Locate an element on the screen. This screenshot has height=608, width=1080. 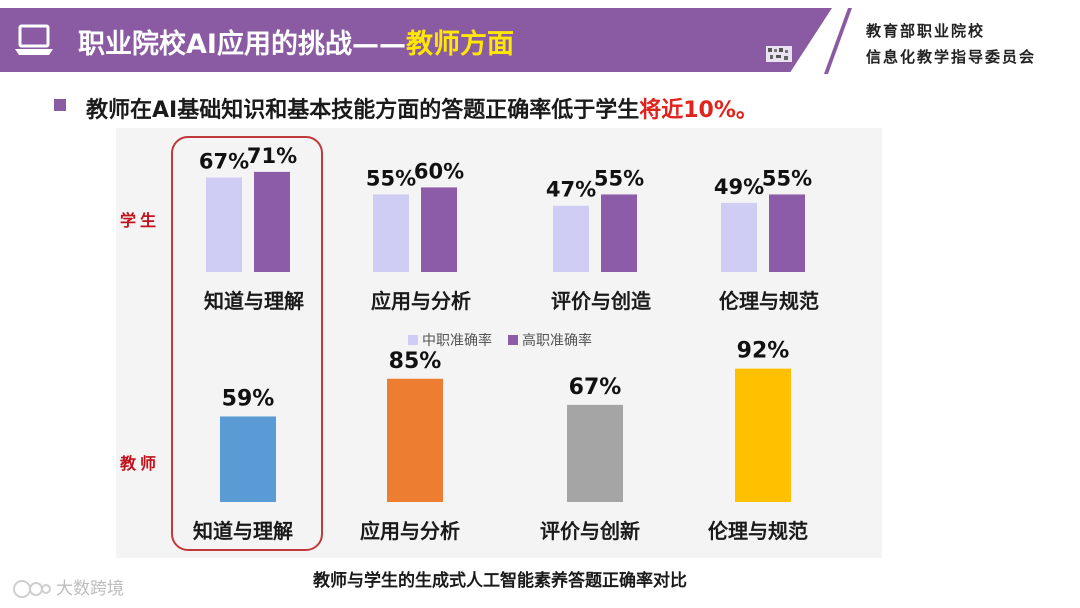
student-data-label: 49% is located at coordinates (739, 187).